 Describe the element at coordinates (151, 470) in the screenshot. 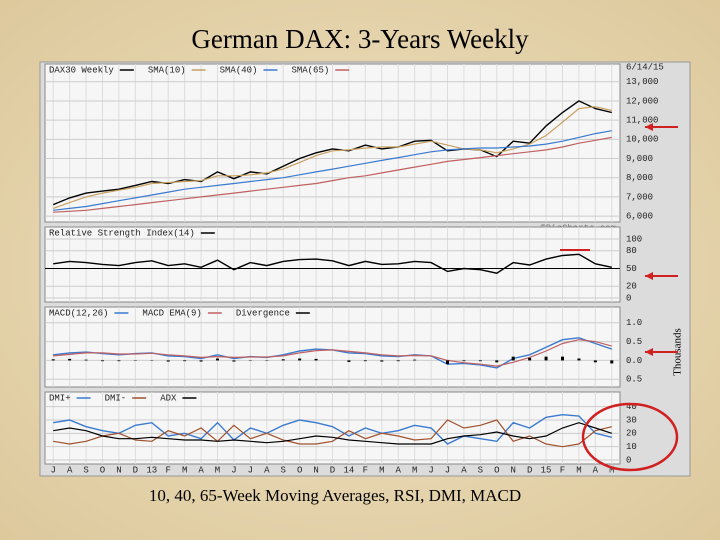

I see `x-tick-label: 13` at that location.